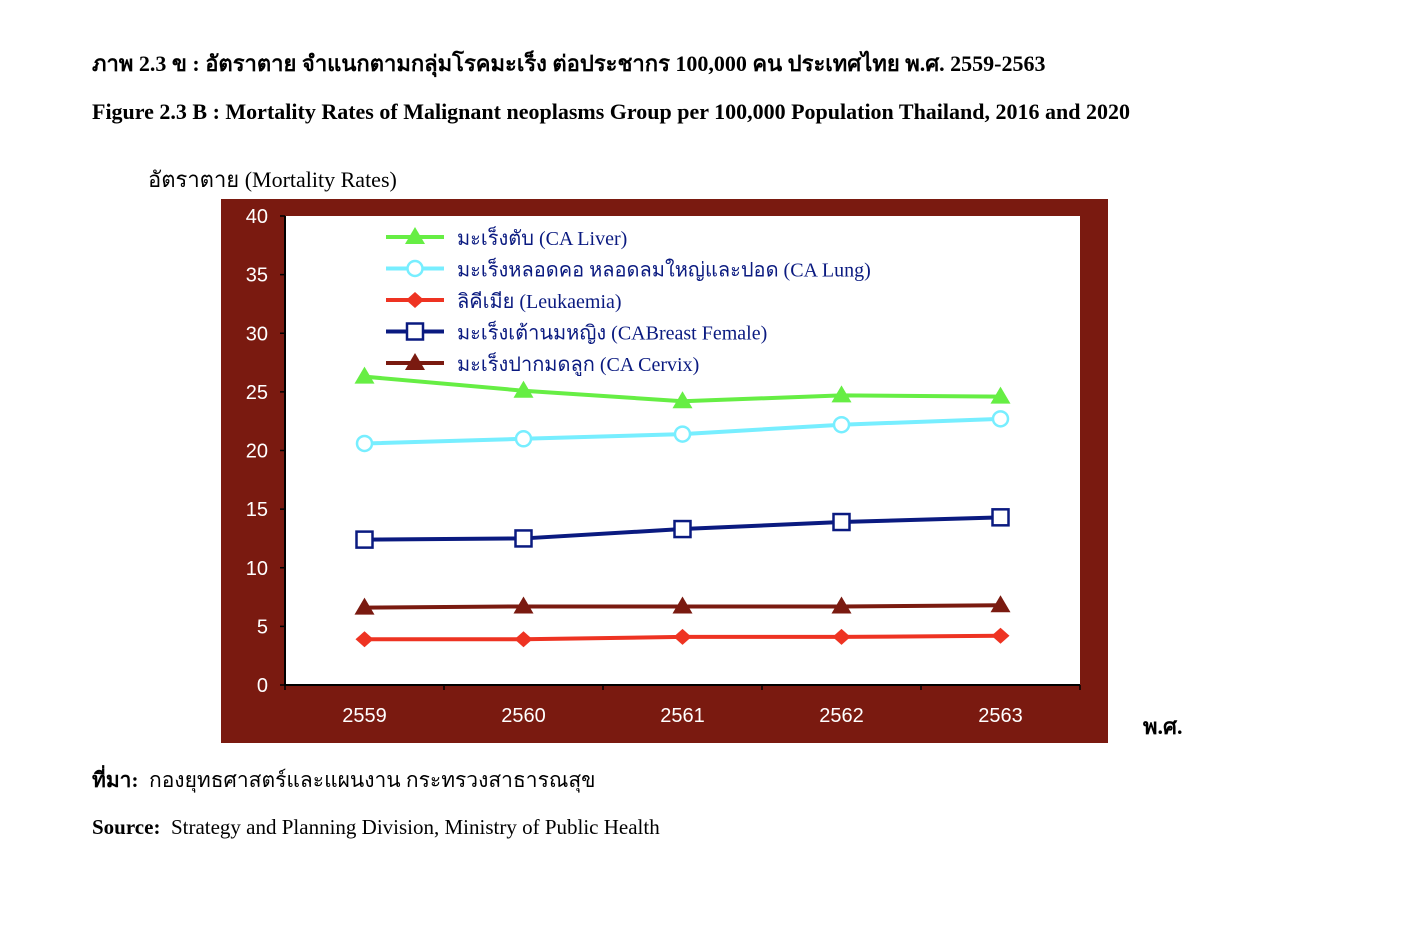 The height and width of the screenshot is (932, 1408). What do you see at coordinates (272, 179) in the screenshot?
I see `y-axis-label: อัตราตาย (Mortality Rates)` at bounding box center [272, 179].